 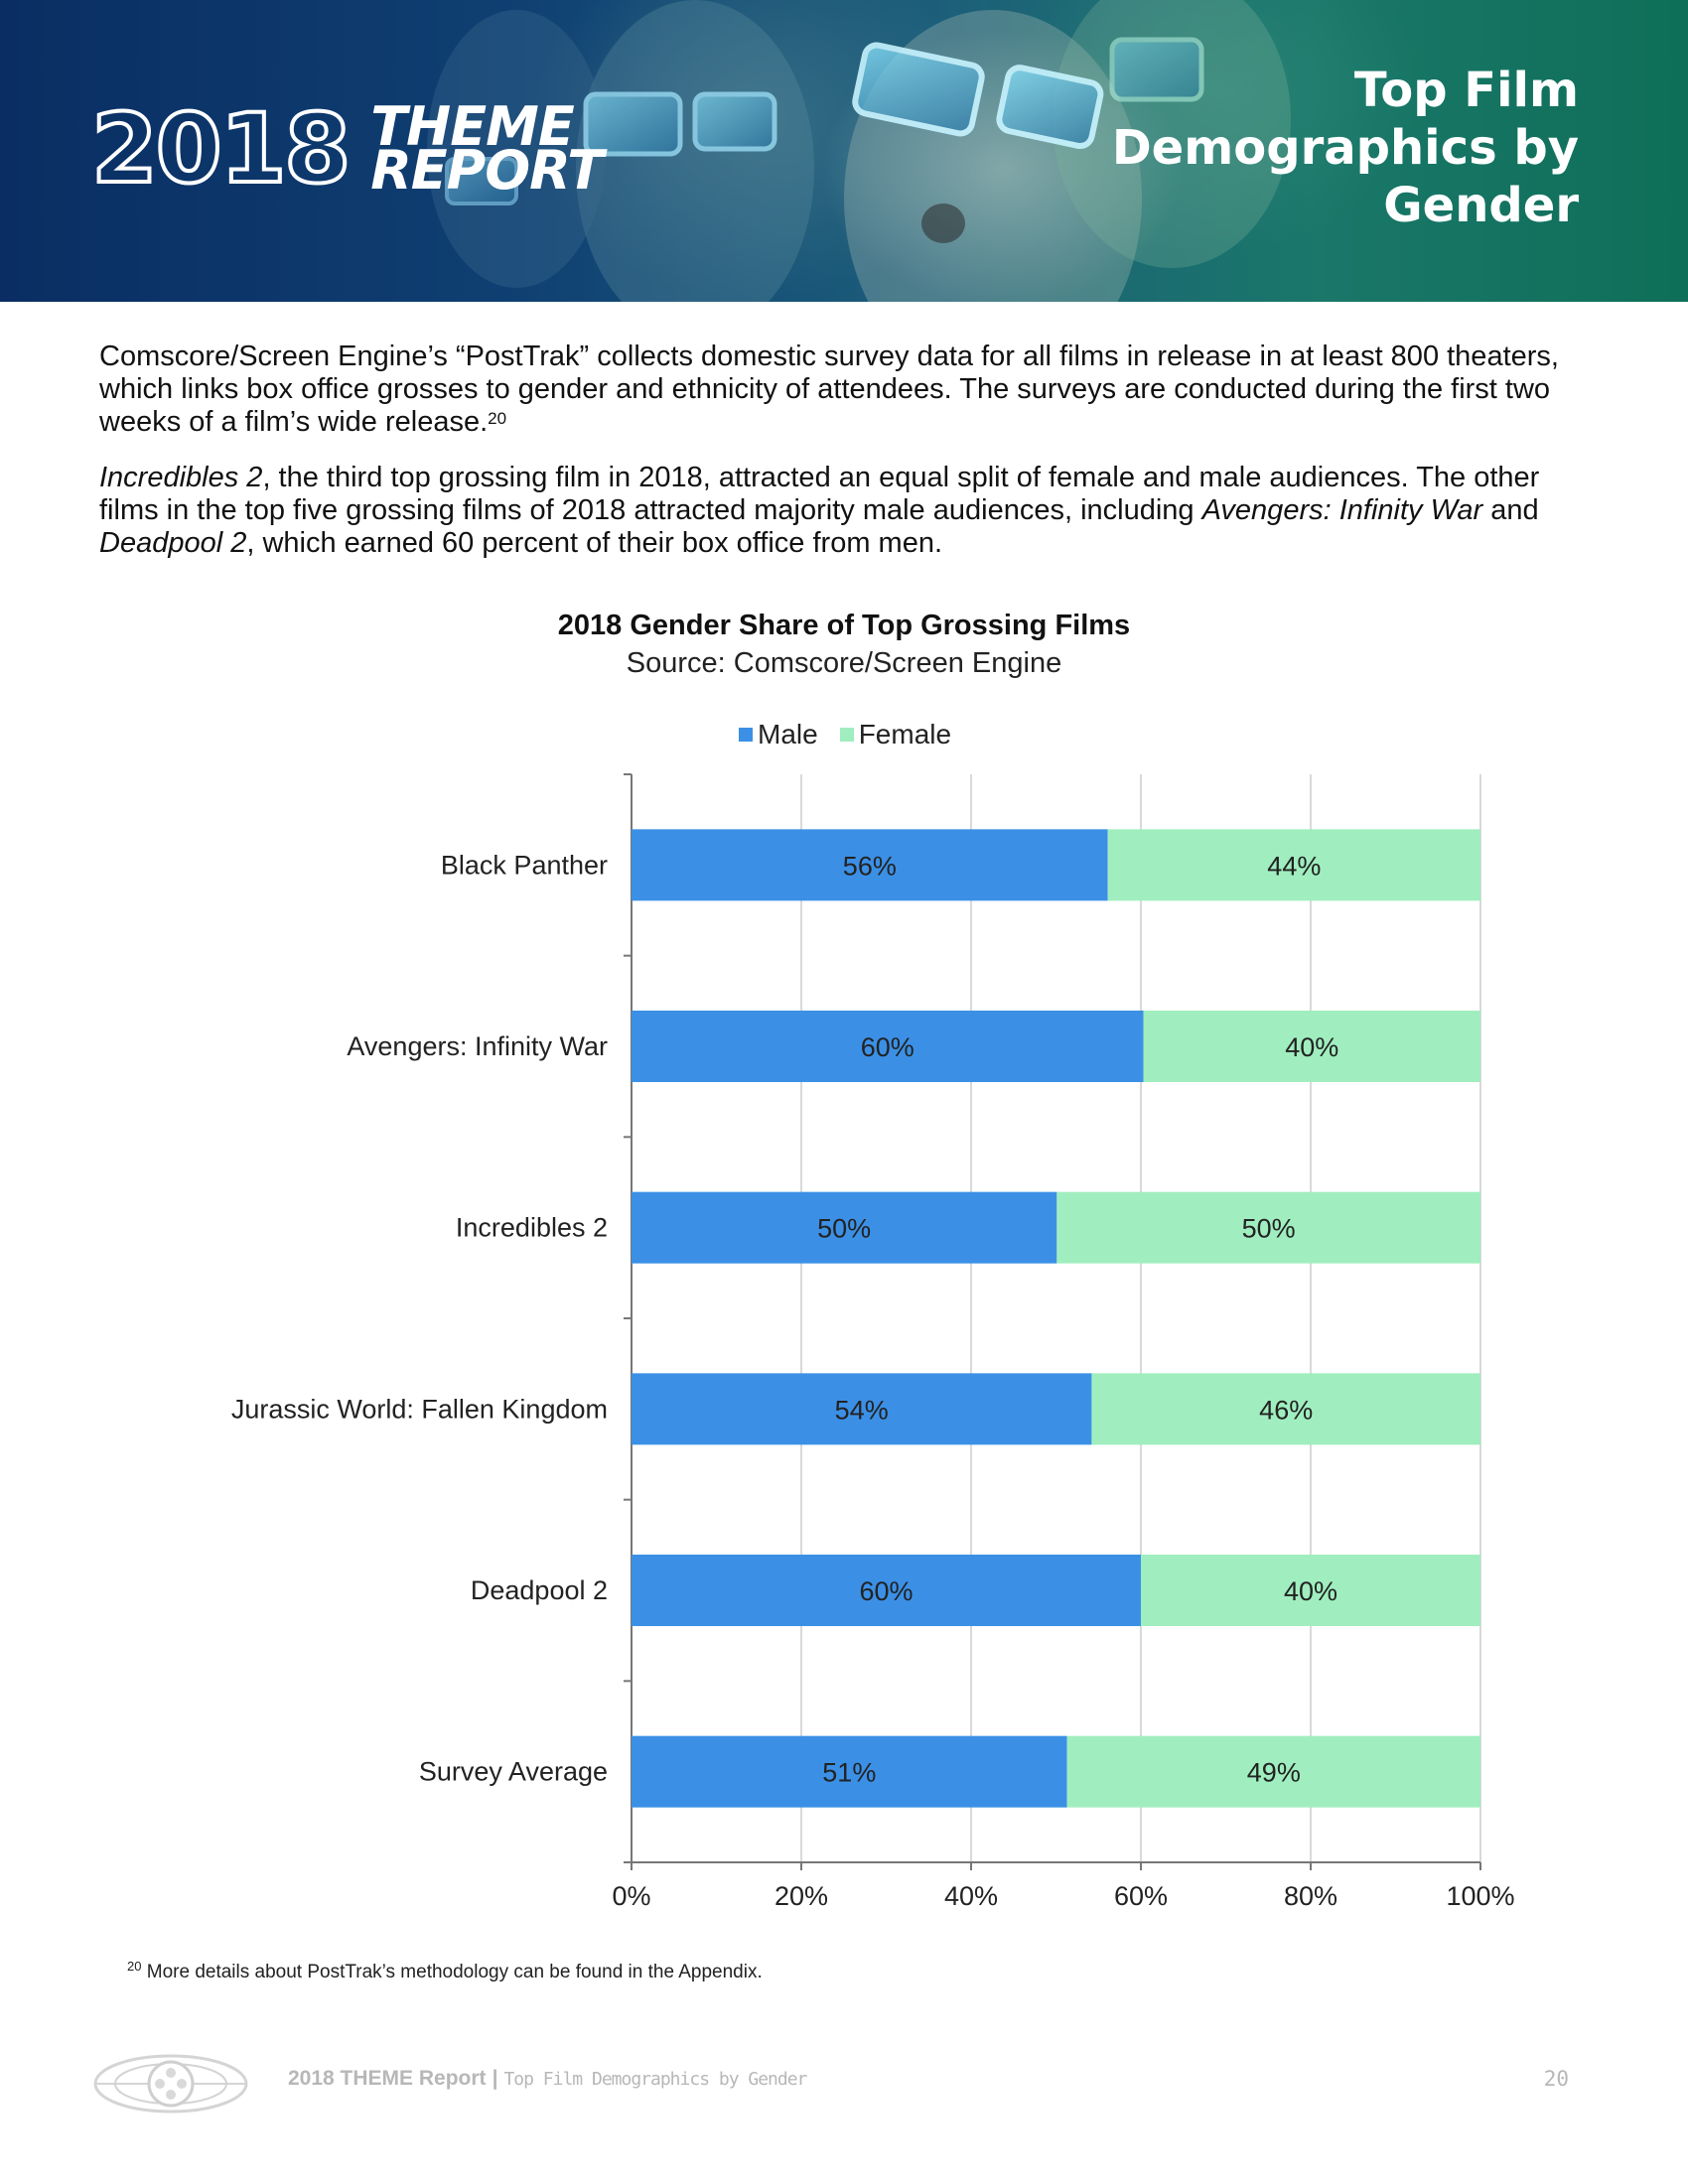 What do you see at coordinates (170, 2084) in the screenshot?
I see `mpaa-film-reel-logo` at bounding box center [170, 2084].